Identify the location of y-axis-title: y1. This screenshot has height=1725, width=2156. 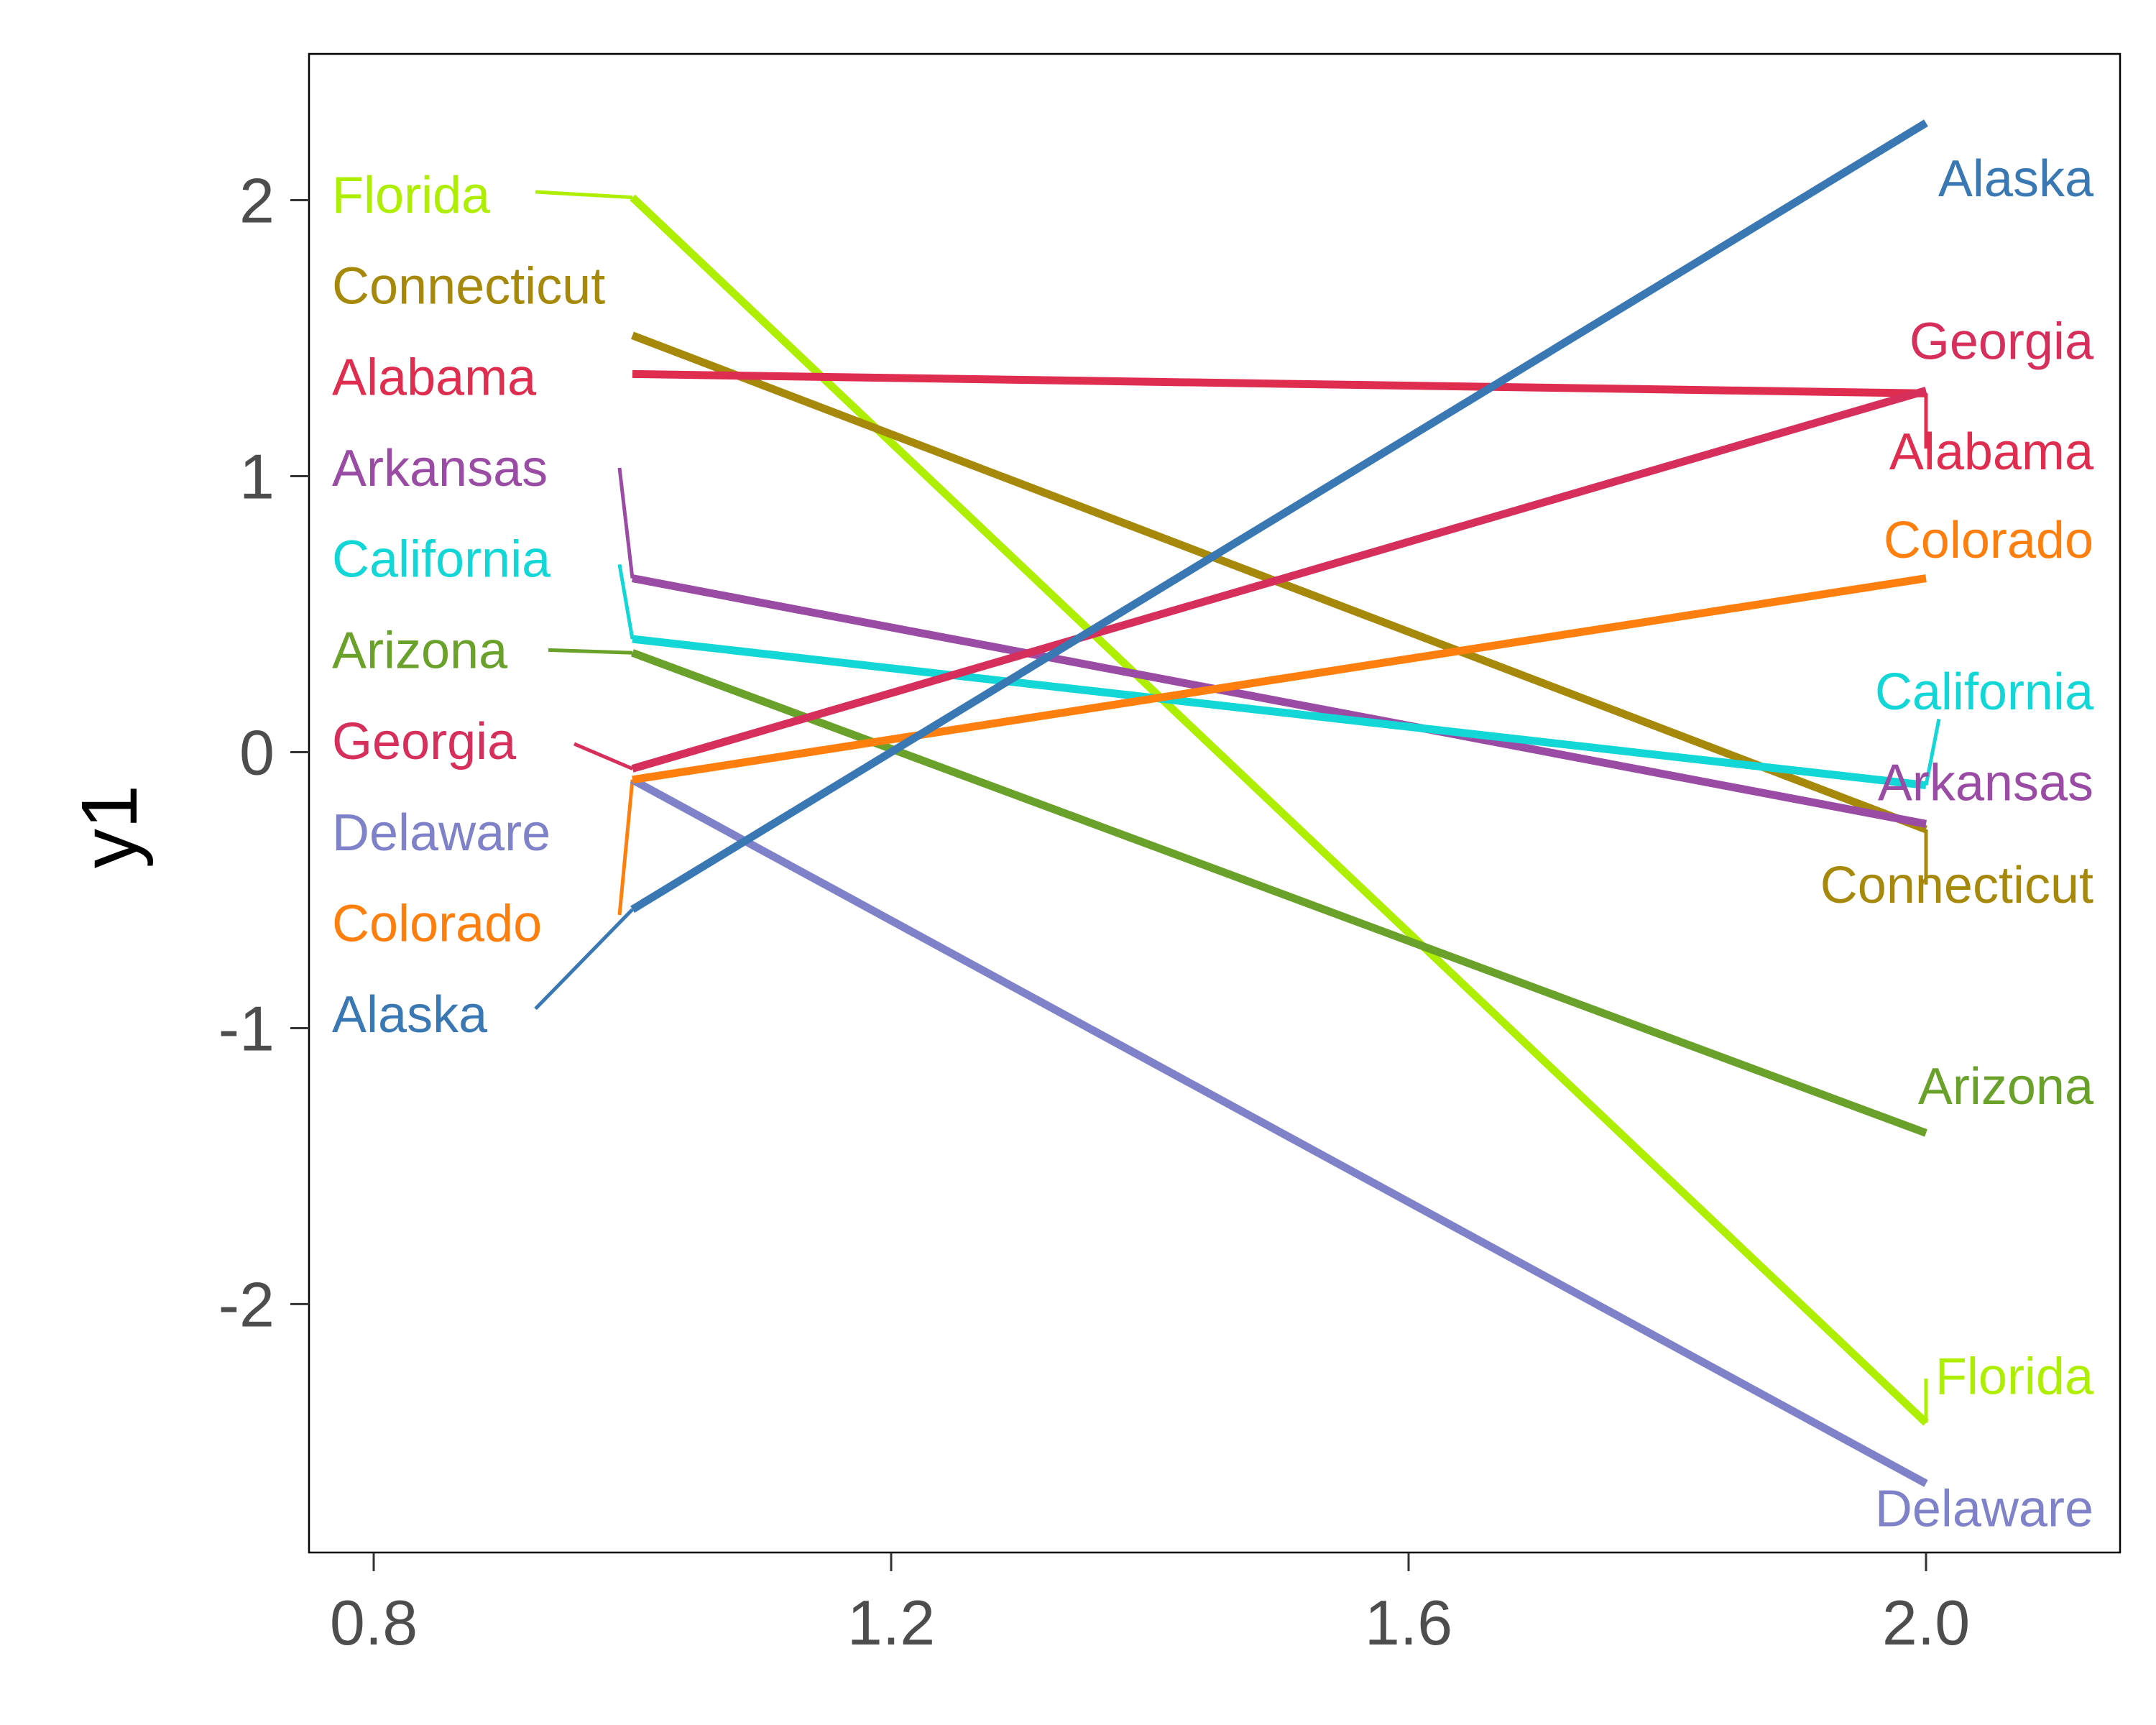
(109, 826).